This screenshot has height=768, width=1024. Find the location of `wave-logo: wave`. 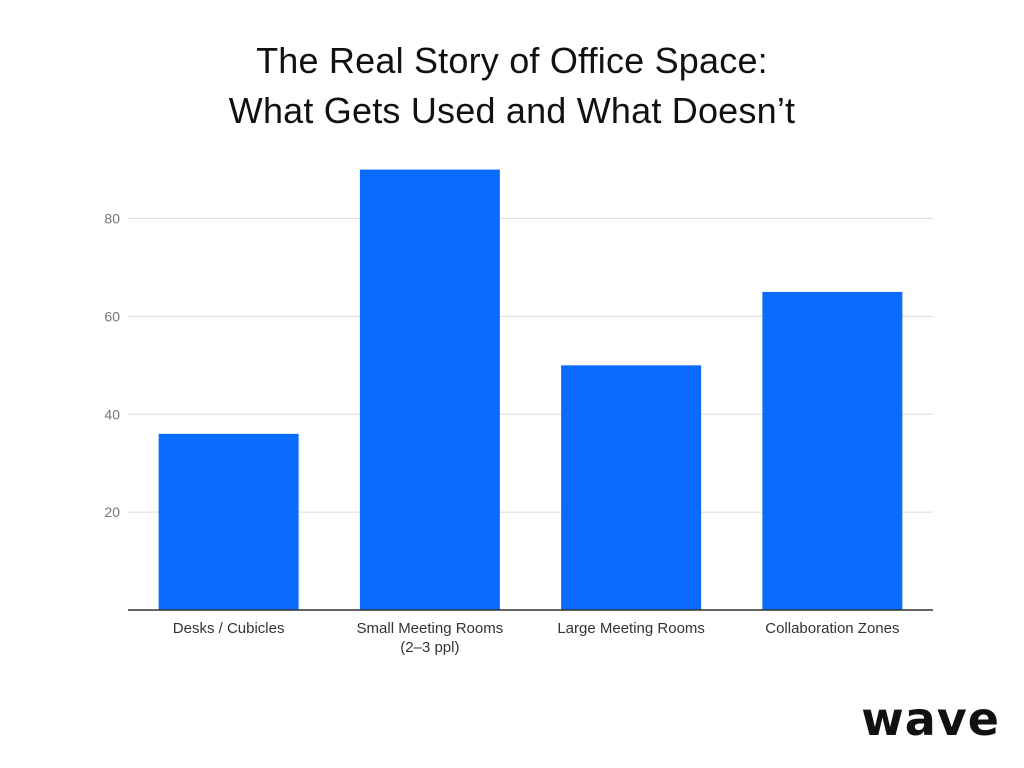

wave-logo: wave is located at coordinates (930, 719).